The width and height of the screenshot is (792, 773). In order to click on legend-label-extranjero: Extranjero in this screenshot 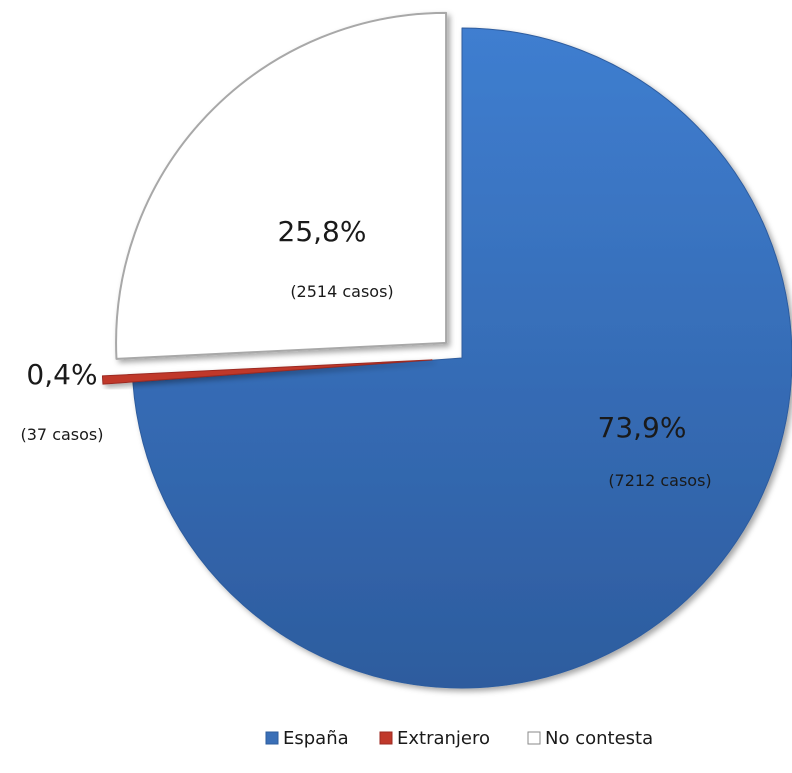, I will do `click(443, 738)`.